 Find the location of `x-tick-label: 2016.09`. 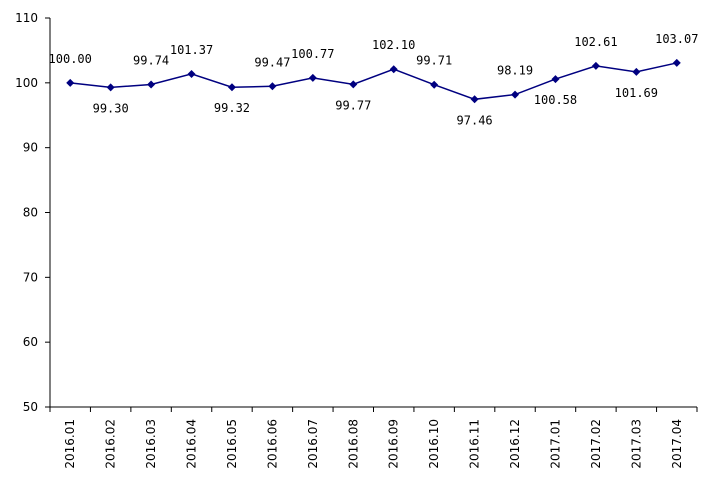

x-tick-label: 2016.09 is located at coordinates (394, 444).